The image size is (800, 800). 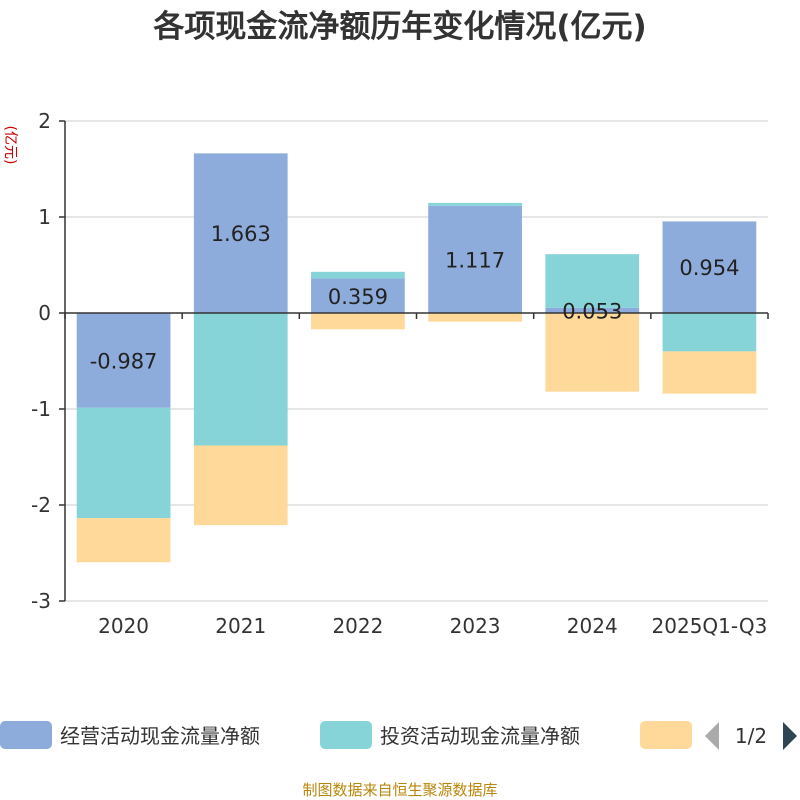 What do you see at coordinates (480, 736) in the screenshot?
I see `legend-label: 投资活动现金流量净额` at bounding box center [480, 736].